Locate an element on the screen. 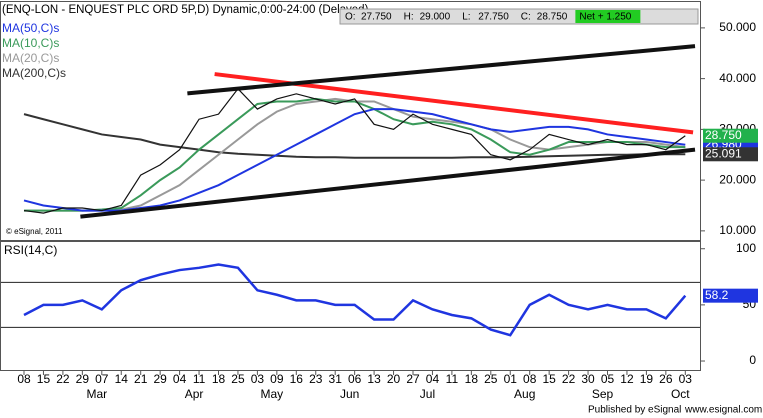  x-tick-label: 31 is located at coordinates (336, 379).